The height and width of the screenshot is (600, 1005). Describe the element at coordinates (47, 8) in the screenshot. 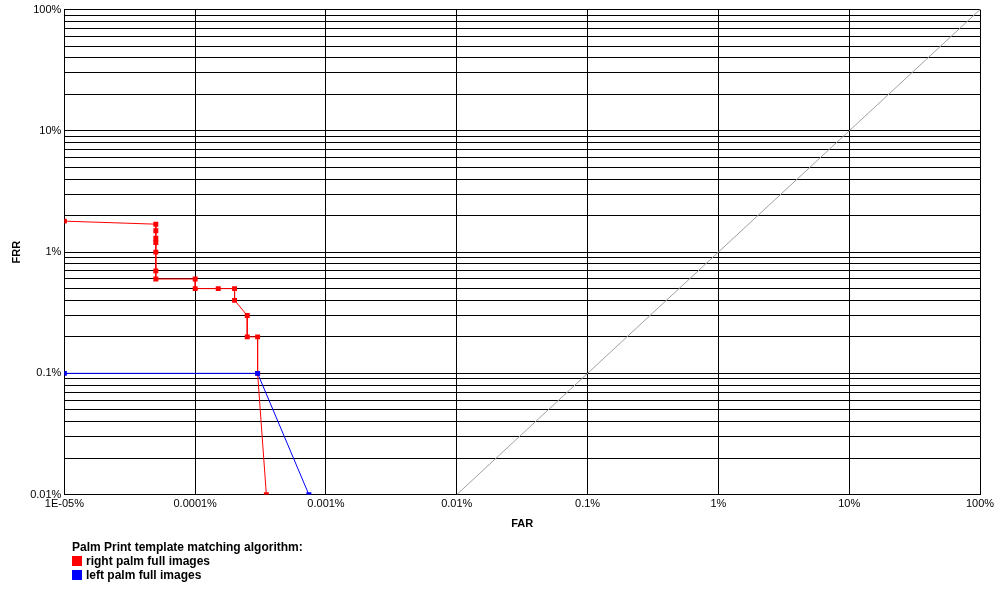

I see `y-tick-label: 100%` at that location.